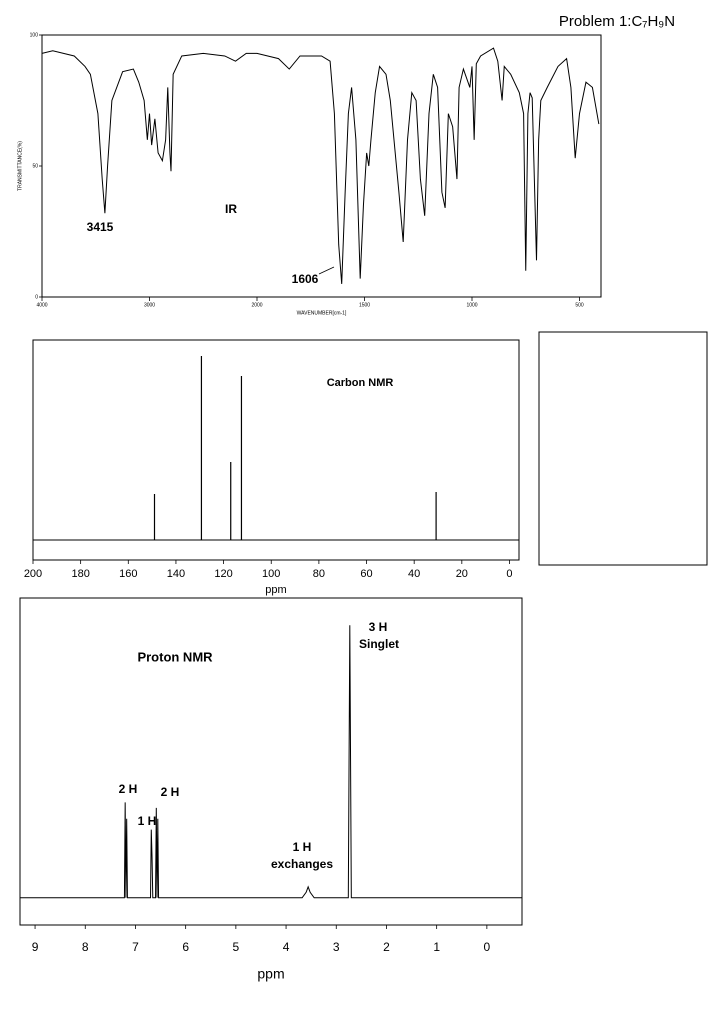 The width and height of the screenshot is (708, 1024). I want to click on x-tick-label: 20, so click(462, 574).